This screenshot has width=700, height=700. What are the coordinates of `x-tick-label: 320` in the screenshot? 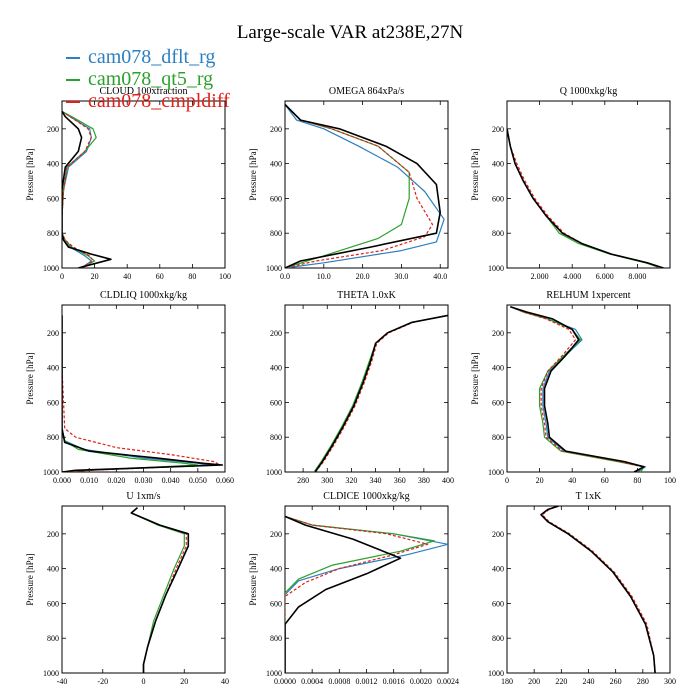 It's located at (351, 480).